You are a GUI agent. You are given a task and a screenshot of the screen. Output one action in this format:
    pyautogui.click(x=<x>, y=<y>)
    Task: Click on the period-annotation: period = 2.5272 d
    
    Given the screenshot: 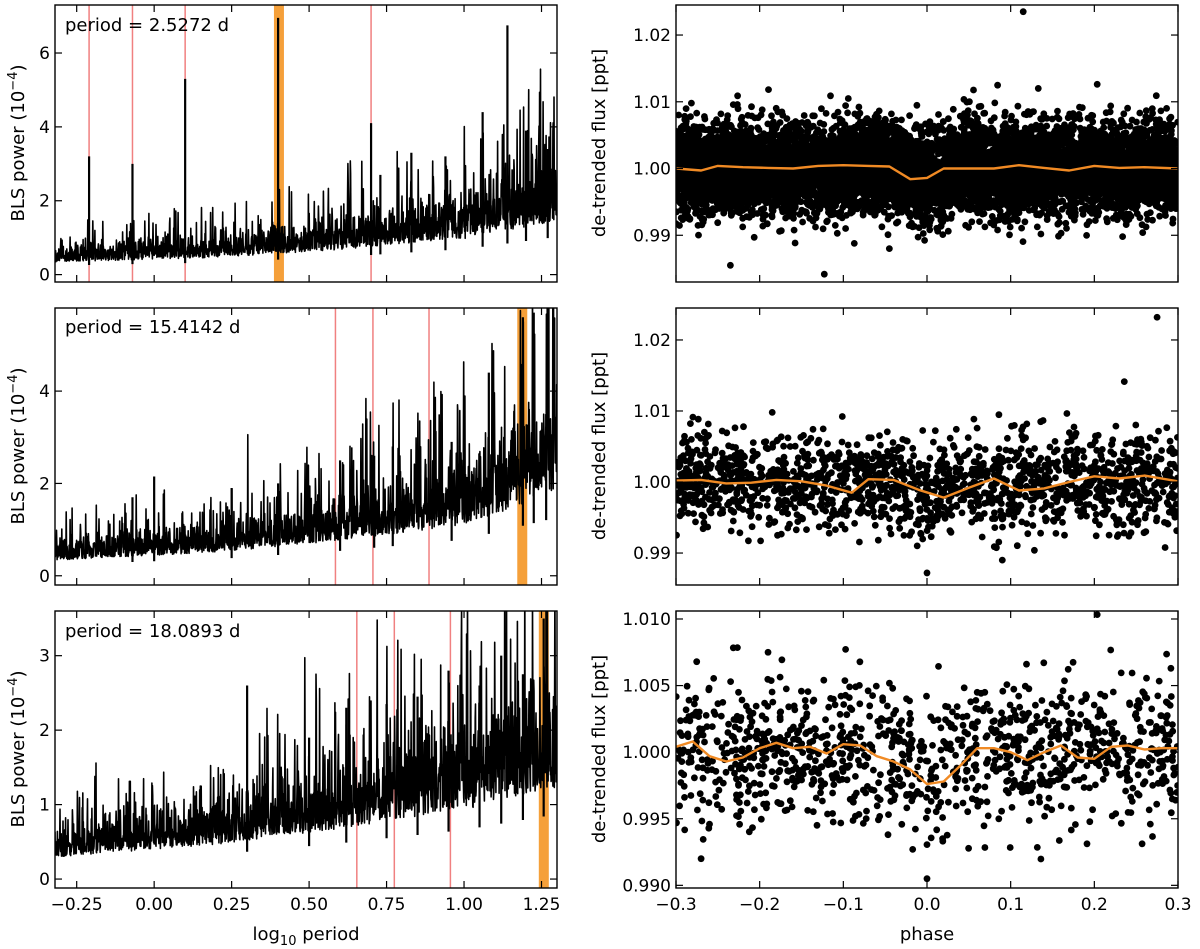 What is the action you would take?
    pyautogui.click(x=147, y=25)
    